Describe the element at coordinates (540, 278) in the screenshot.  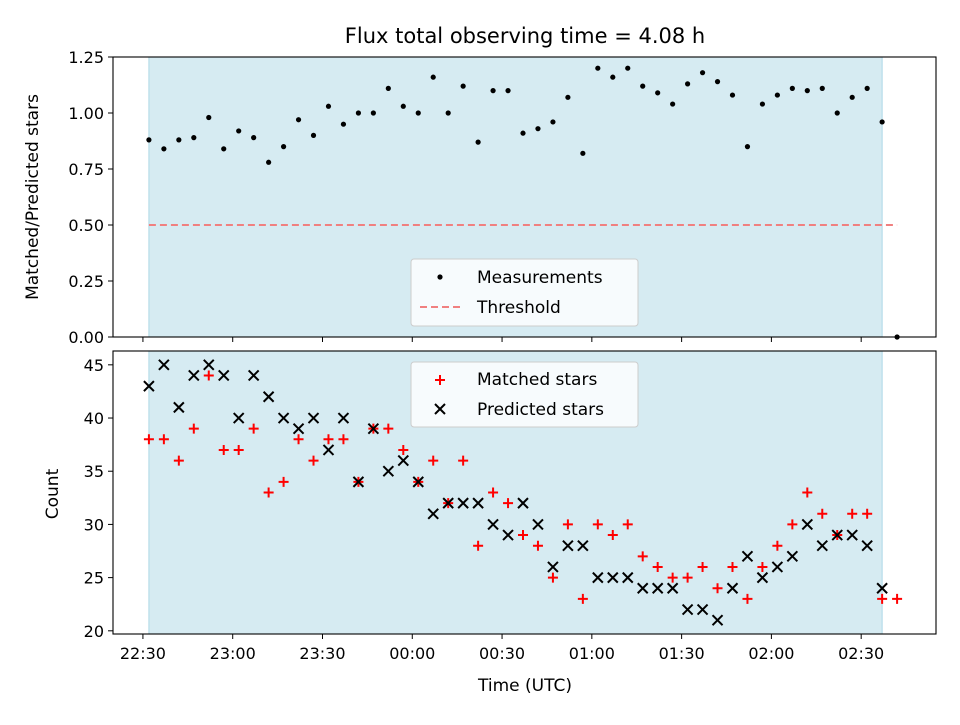
I see `legend-label-measurements: Measurements` at that location.